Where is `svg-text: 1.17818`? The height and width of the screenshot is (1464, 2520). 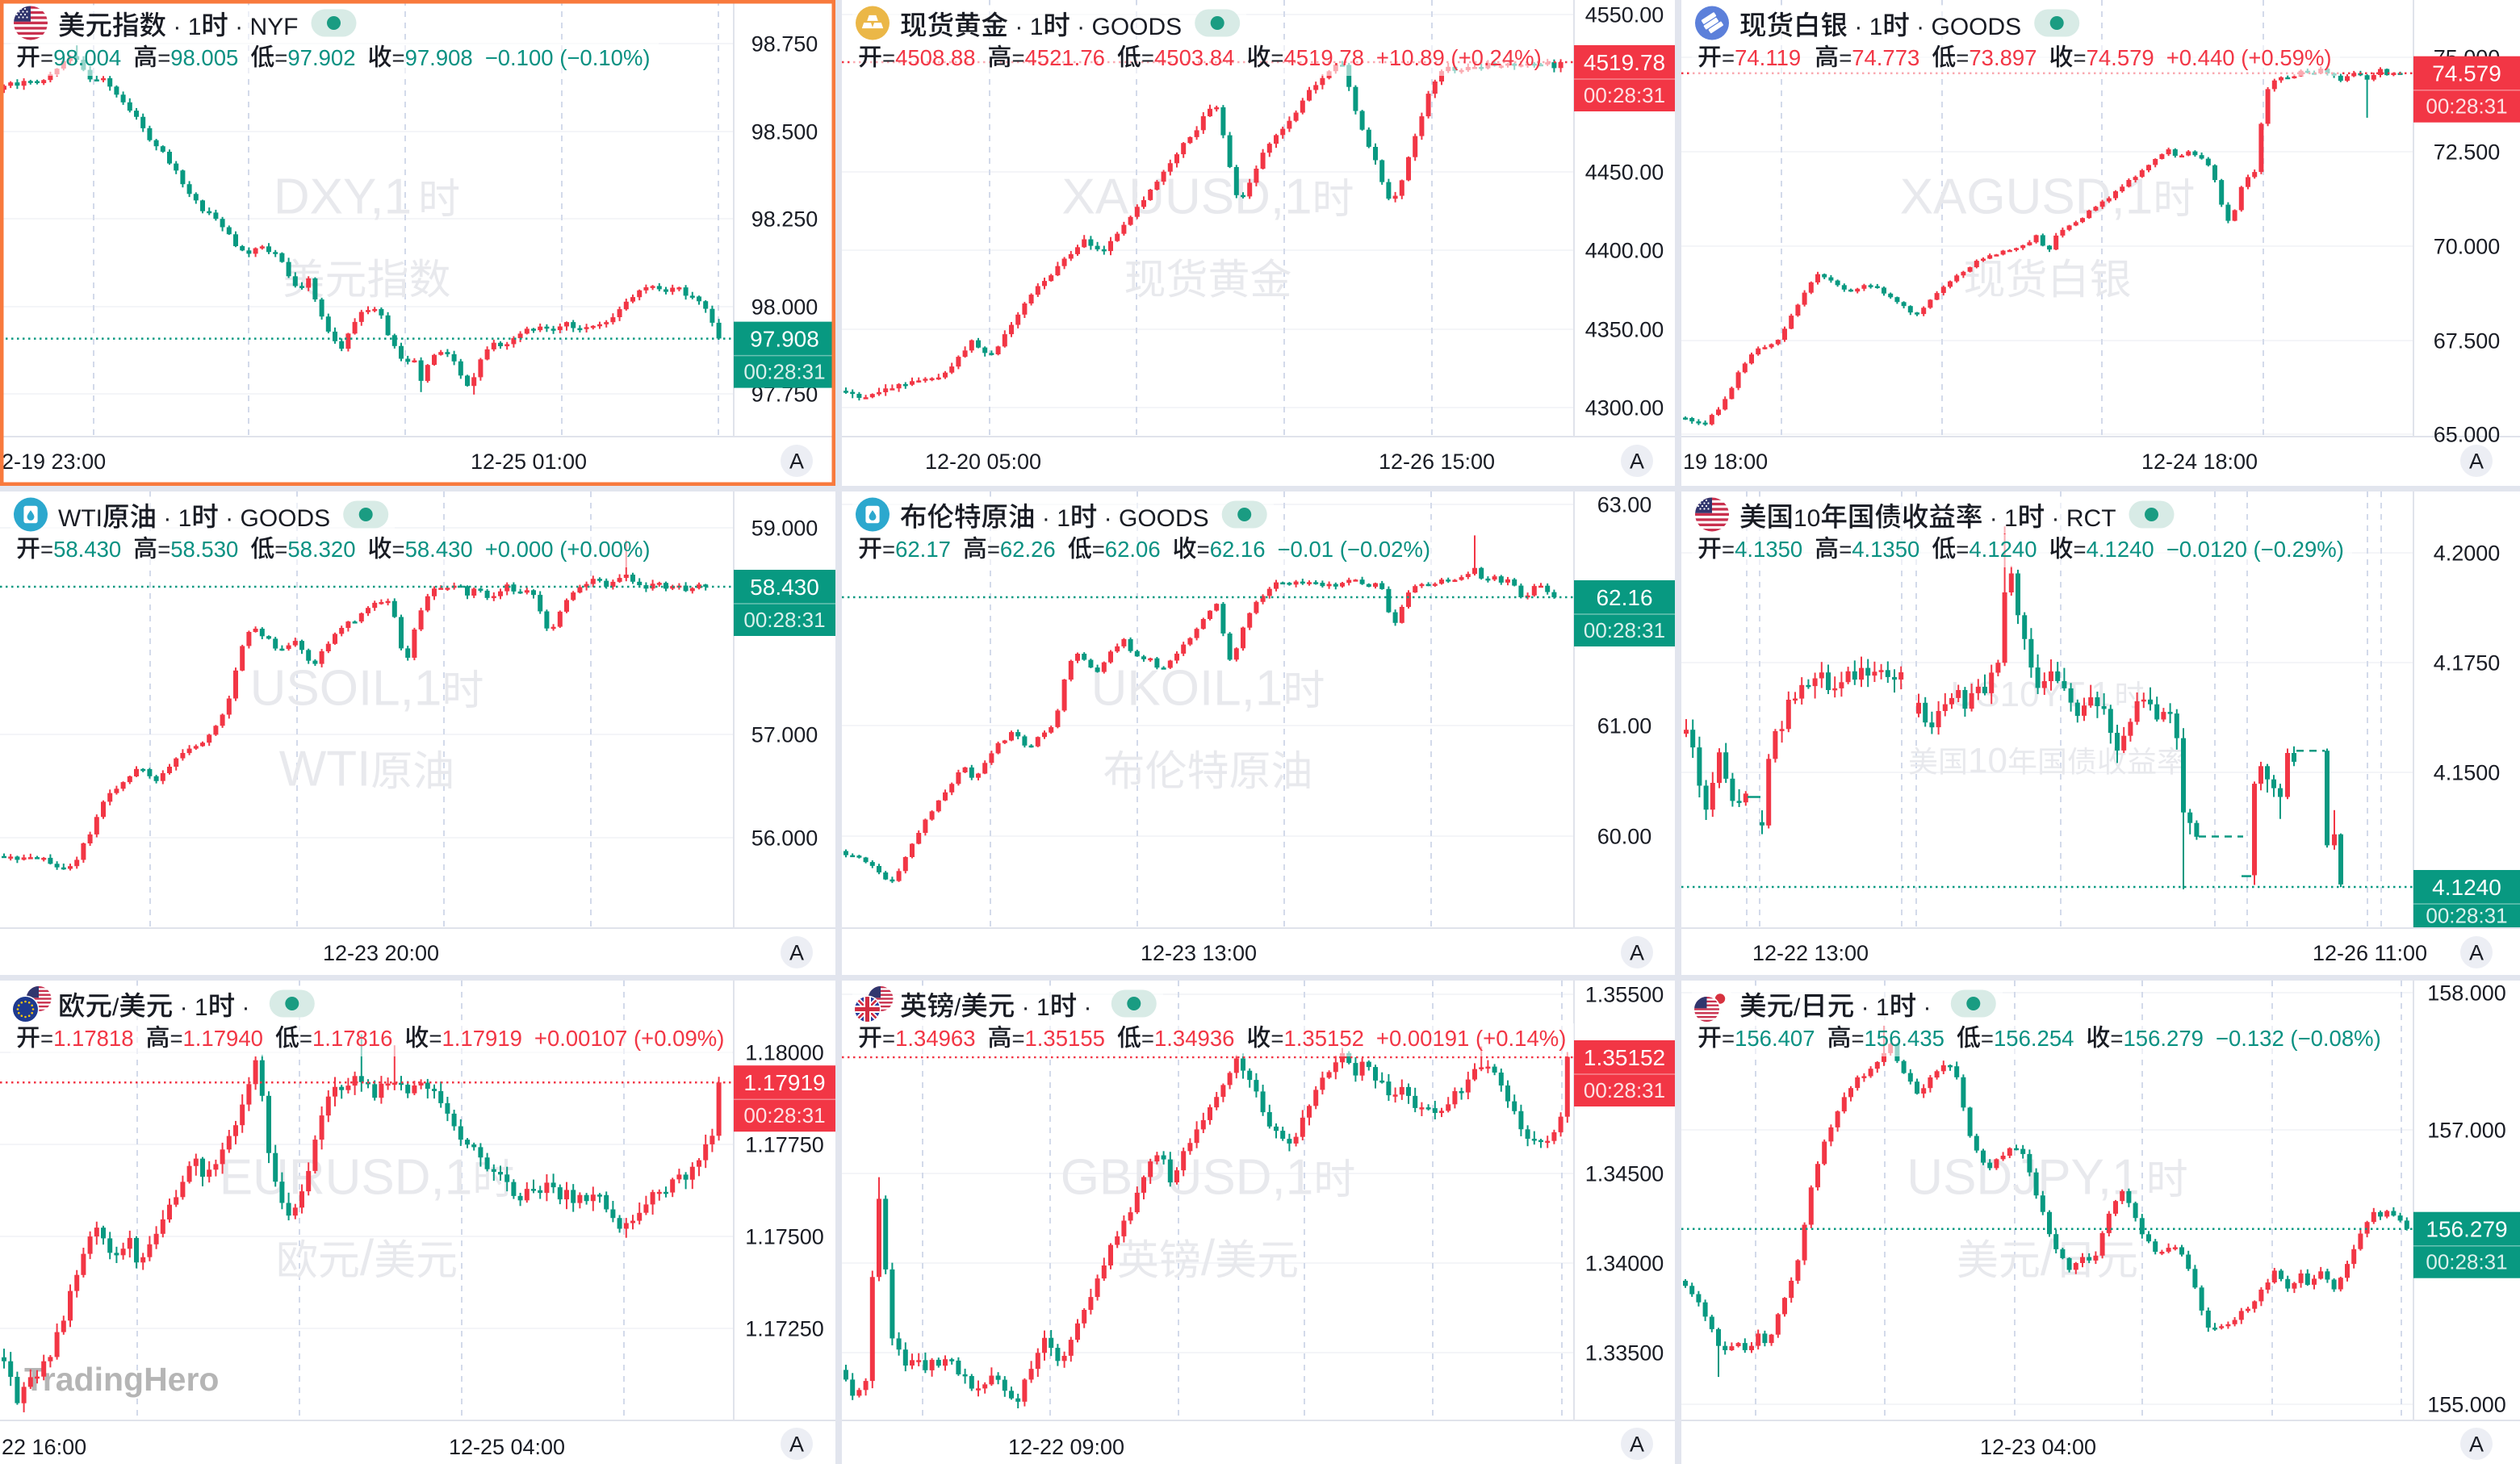
svg-text: 1.17818 is located at coordinates (93, 1038).